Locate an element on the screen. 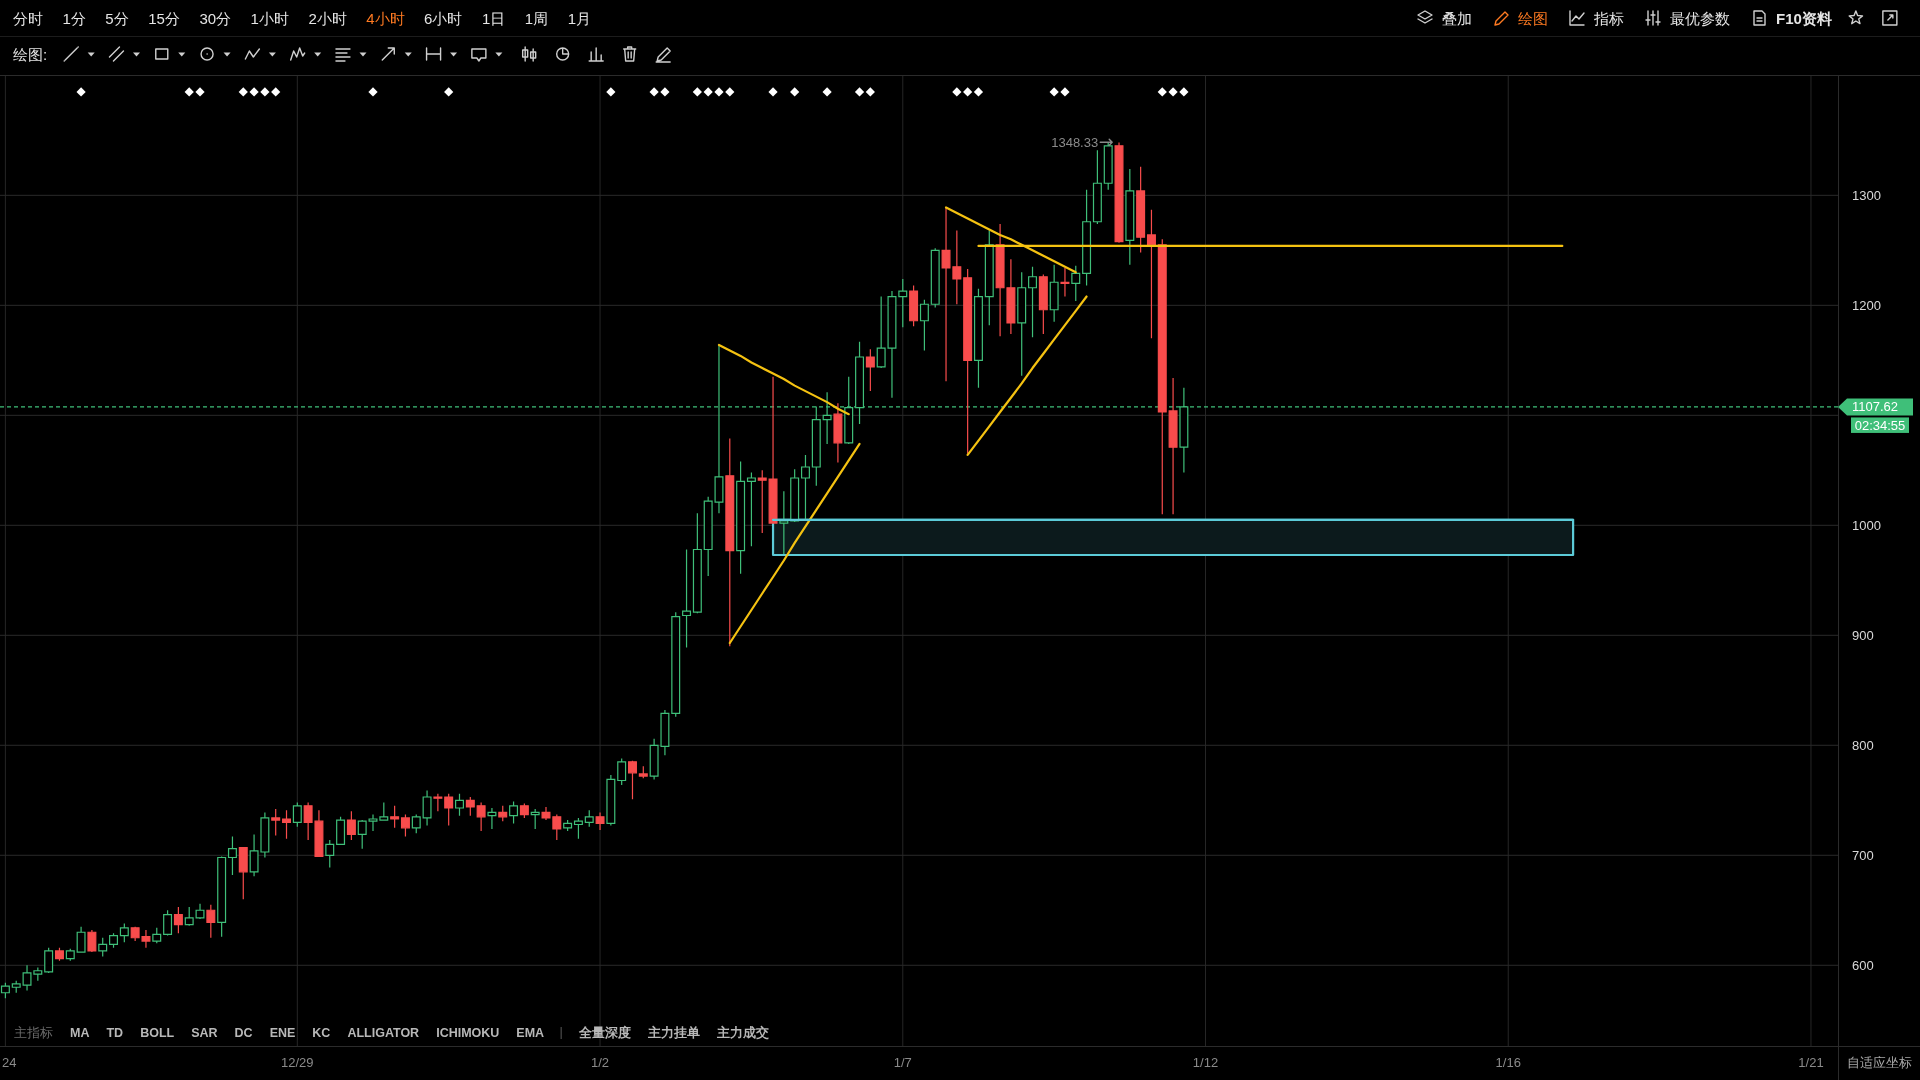 This screenshot has height=1080, width=1920. text: 30分 is located at coordinates (215, 18).